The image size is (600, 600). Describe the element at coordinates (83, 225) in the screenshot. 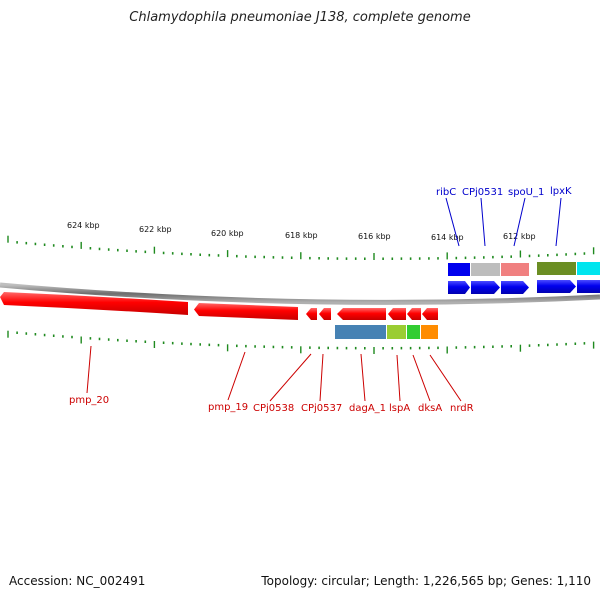

I see `scale-label: 624 kbp` at that location.